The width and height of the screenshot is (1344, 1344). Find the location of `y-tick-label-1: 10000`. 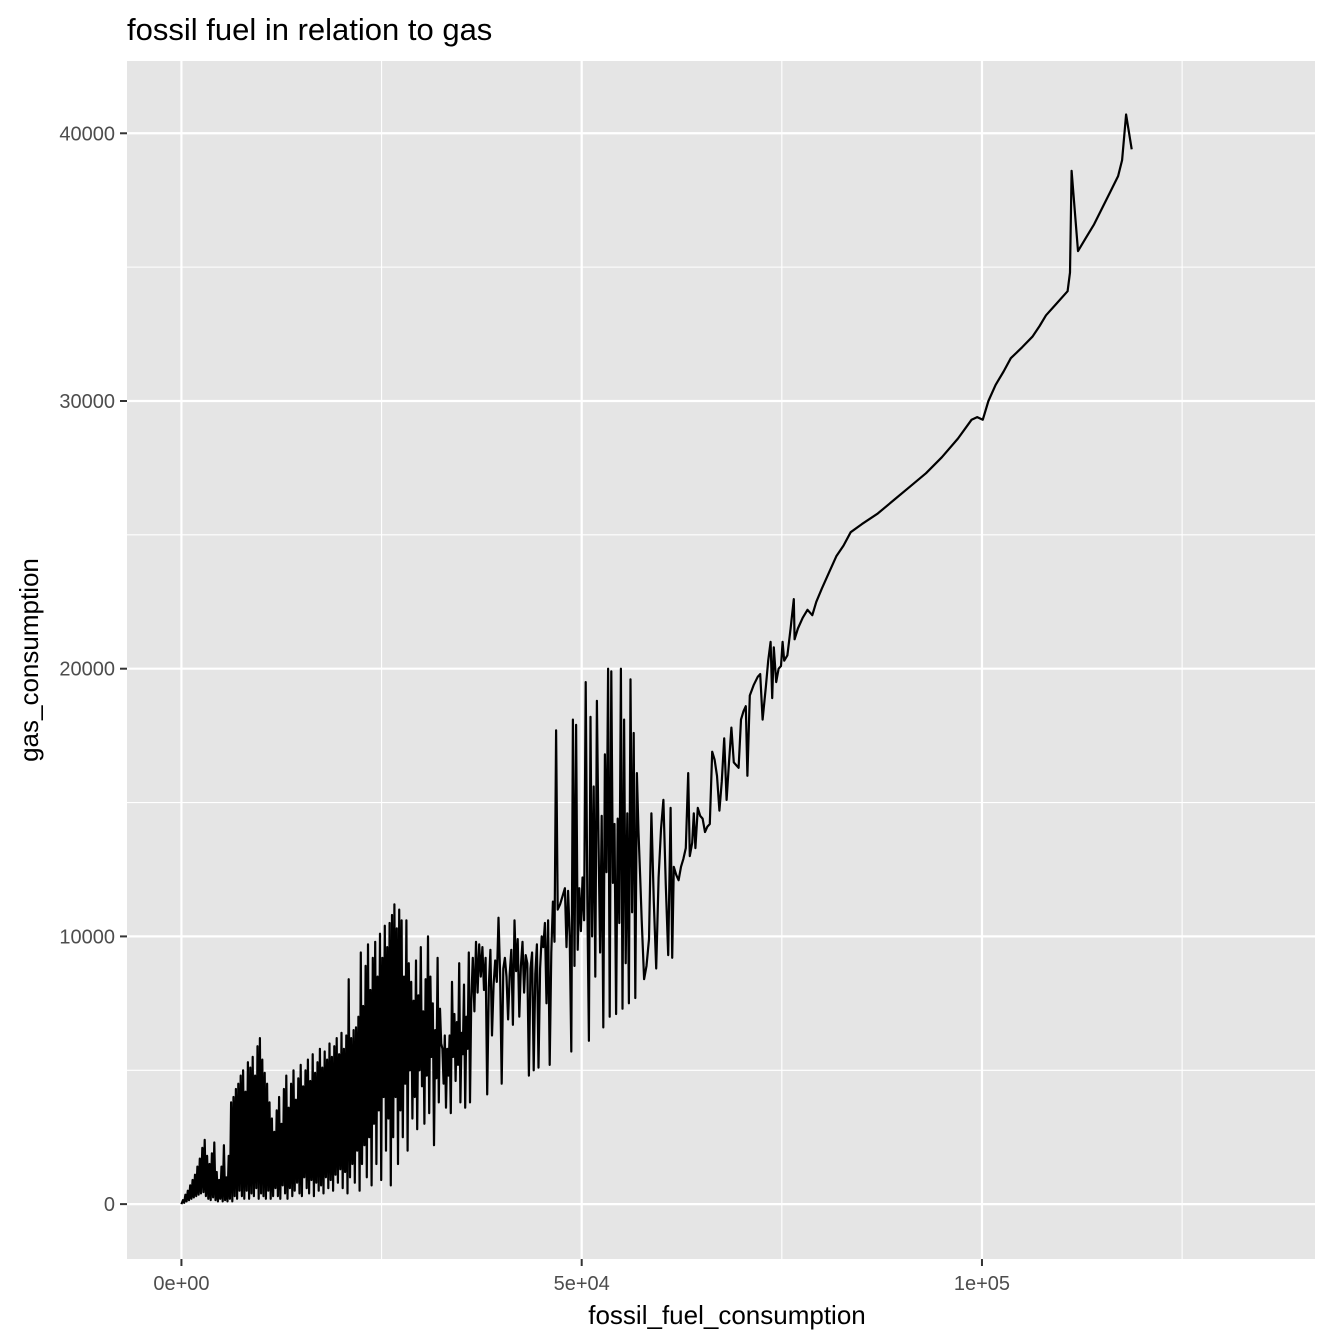

y-tick-label-1: 10000 is located at coordinates (87, 937).